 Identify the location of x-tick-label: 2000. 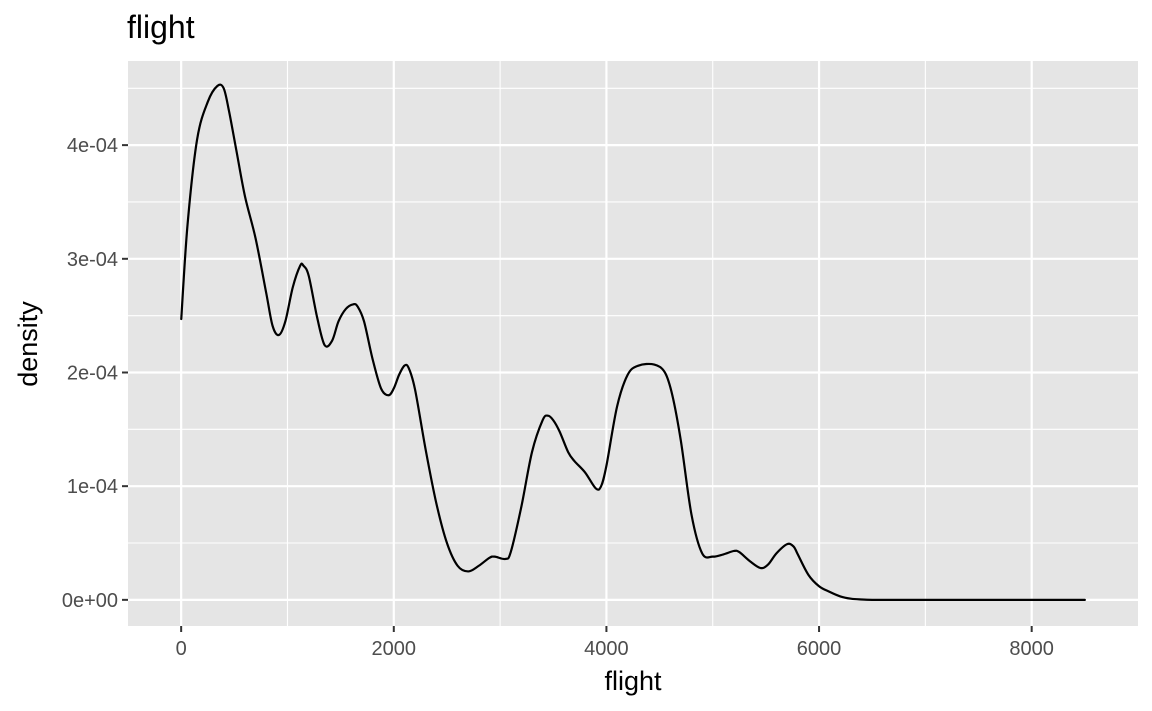
(394, 649).